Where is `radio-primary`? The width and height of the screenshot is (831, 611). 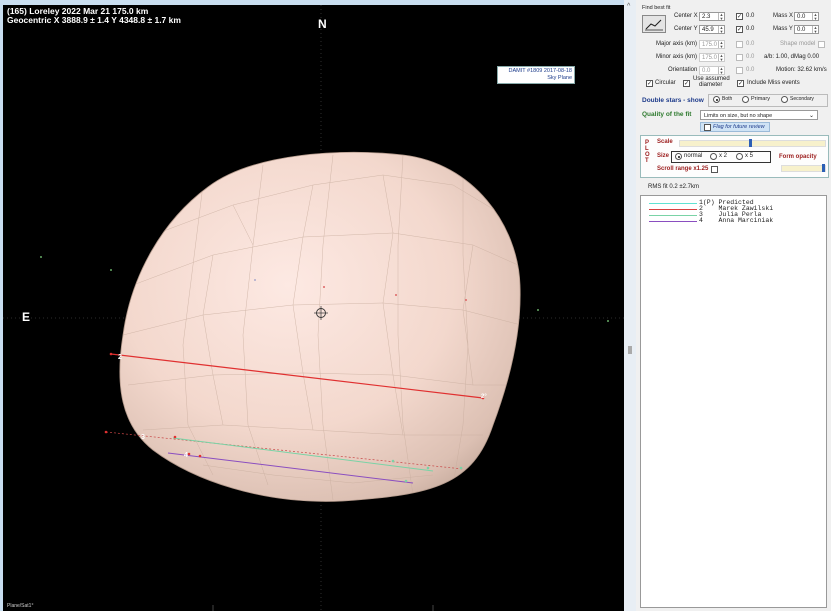
radio-primary is located at coordinates (745, 99).